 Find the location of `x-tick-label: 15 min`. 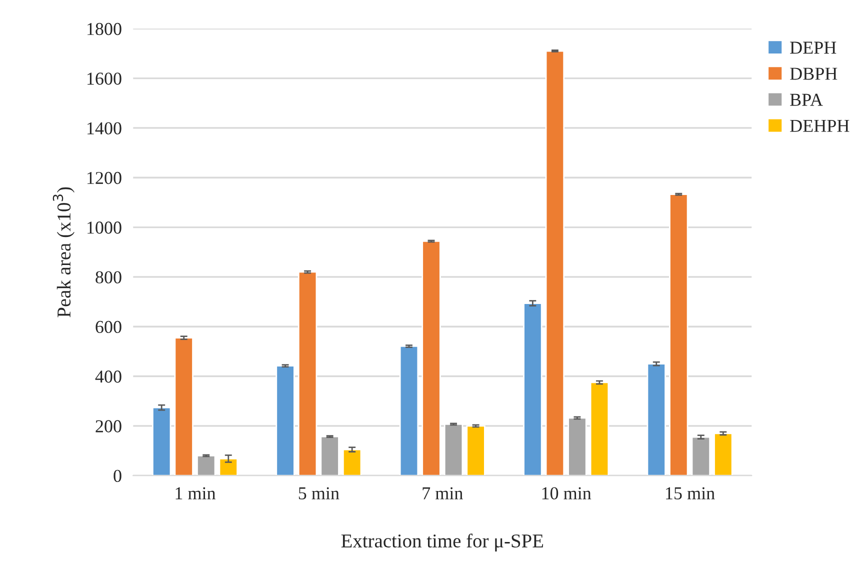

x-tick-label: 15 min is located at coordinates (690, 493).